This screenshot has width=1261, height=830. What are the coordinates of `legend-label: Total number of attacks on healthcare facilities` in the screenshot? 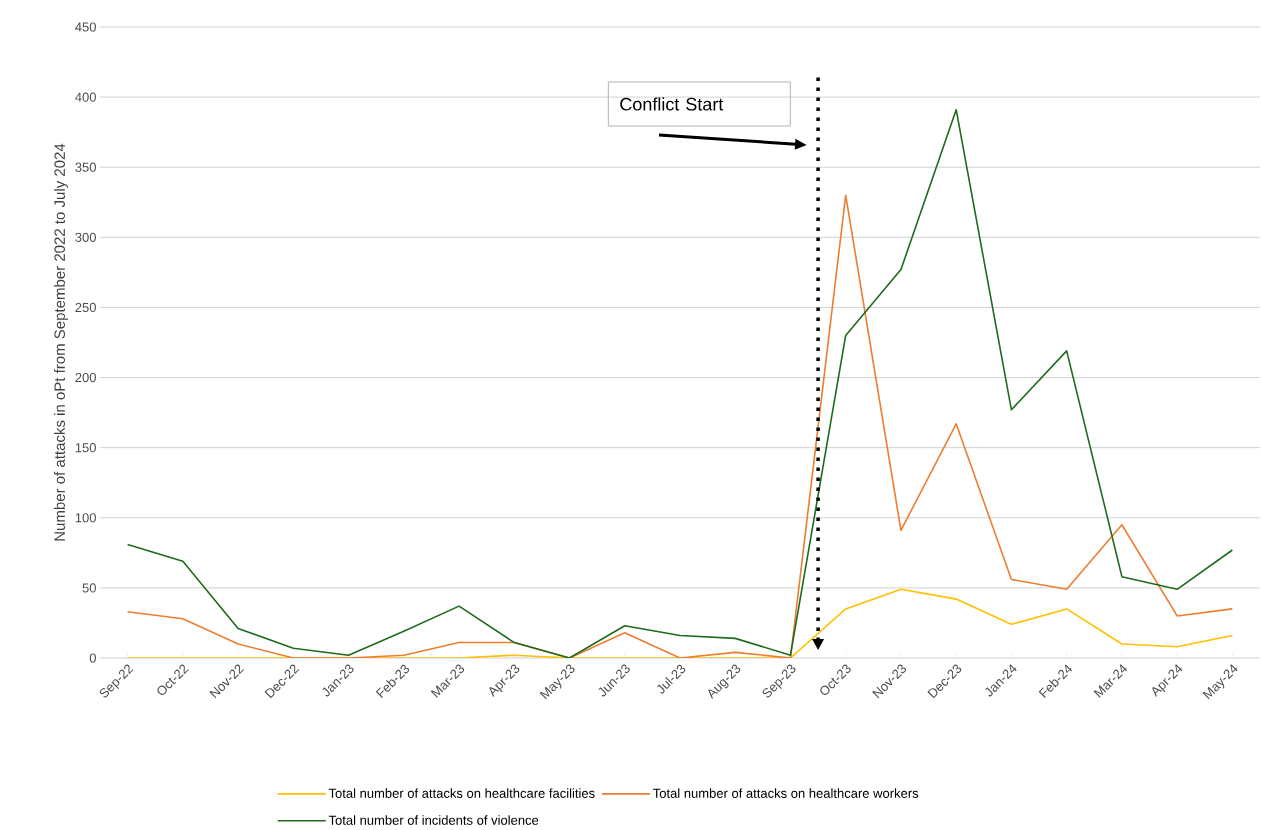 It's located at (461, 793).